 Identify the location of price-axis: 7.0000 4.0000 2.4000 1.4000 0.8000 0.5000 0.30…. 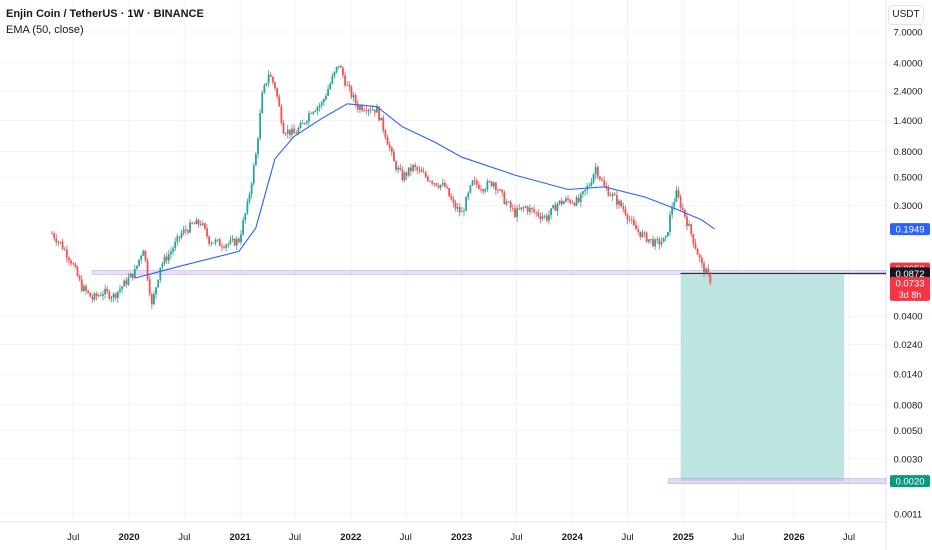
(907, 274).